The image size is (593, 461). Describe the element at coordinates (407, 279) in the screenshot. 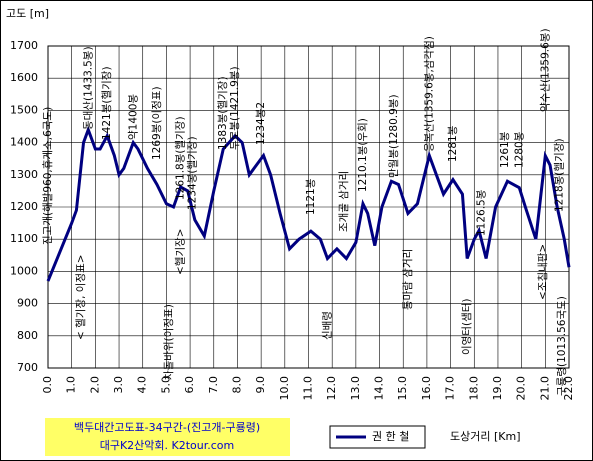

I see `annotation: 통마람 삼거리` at that location.